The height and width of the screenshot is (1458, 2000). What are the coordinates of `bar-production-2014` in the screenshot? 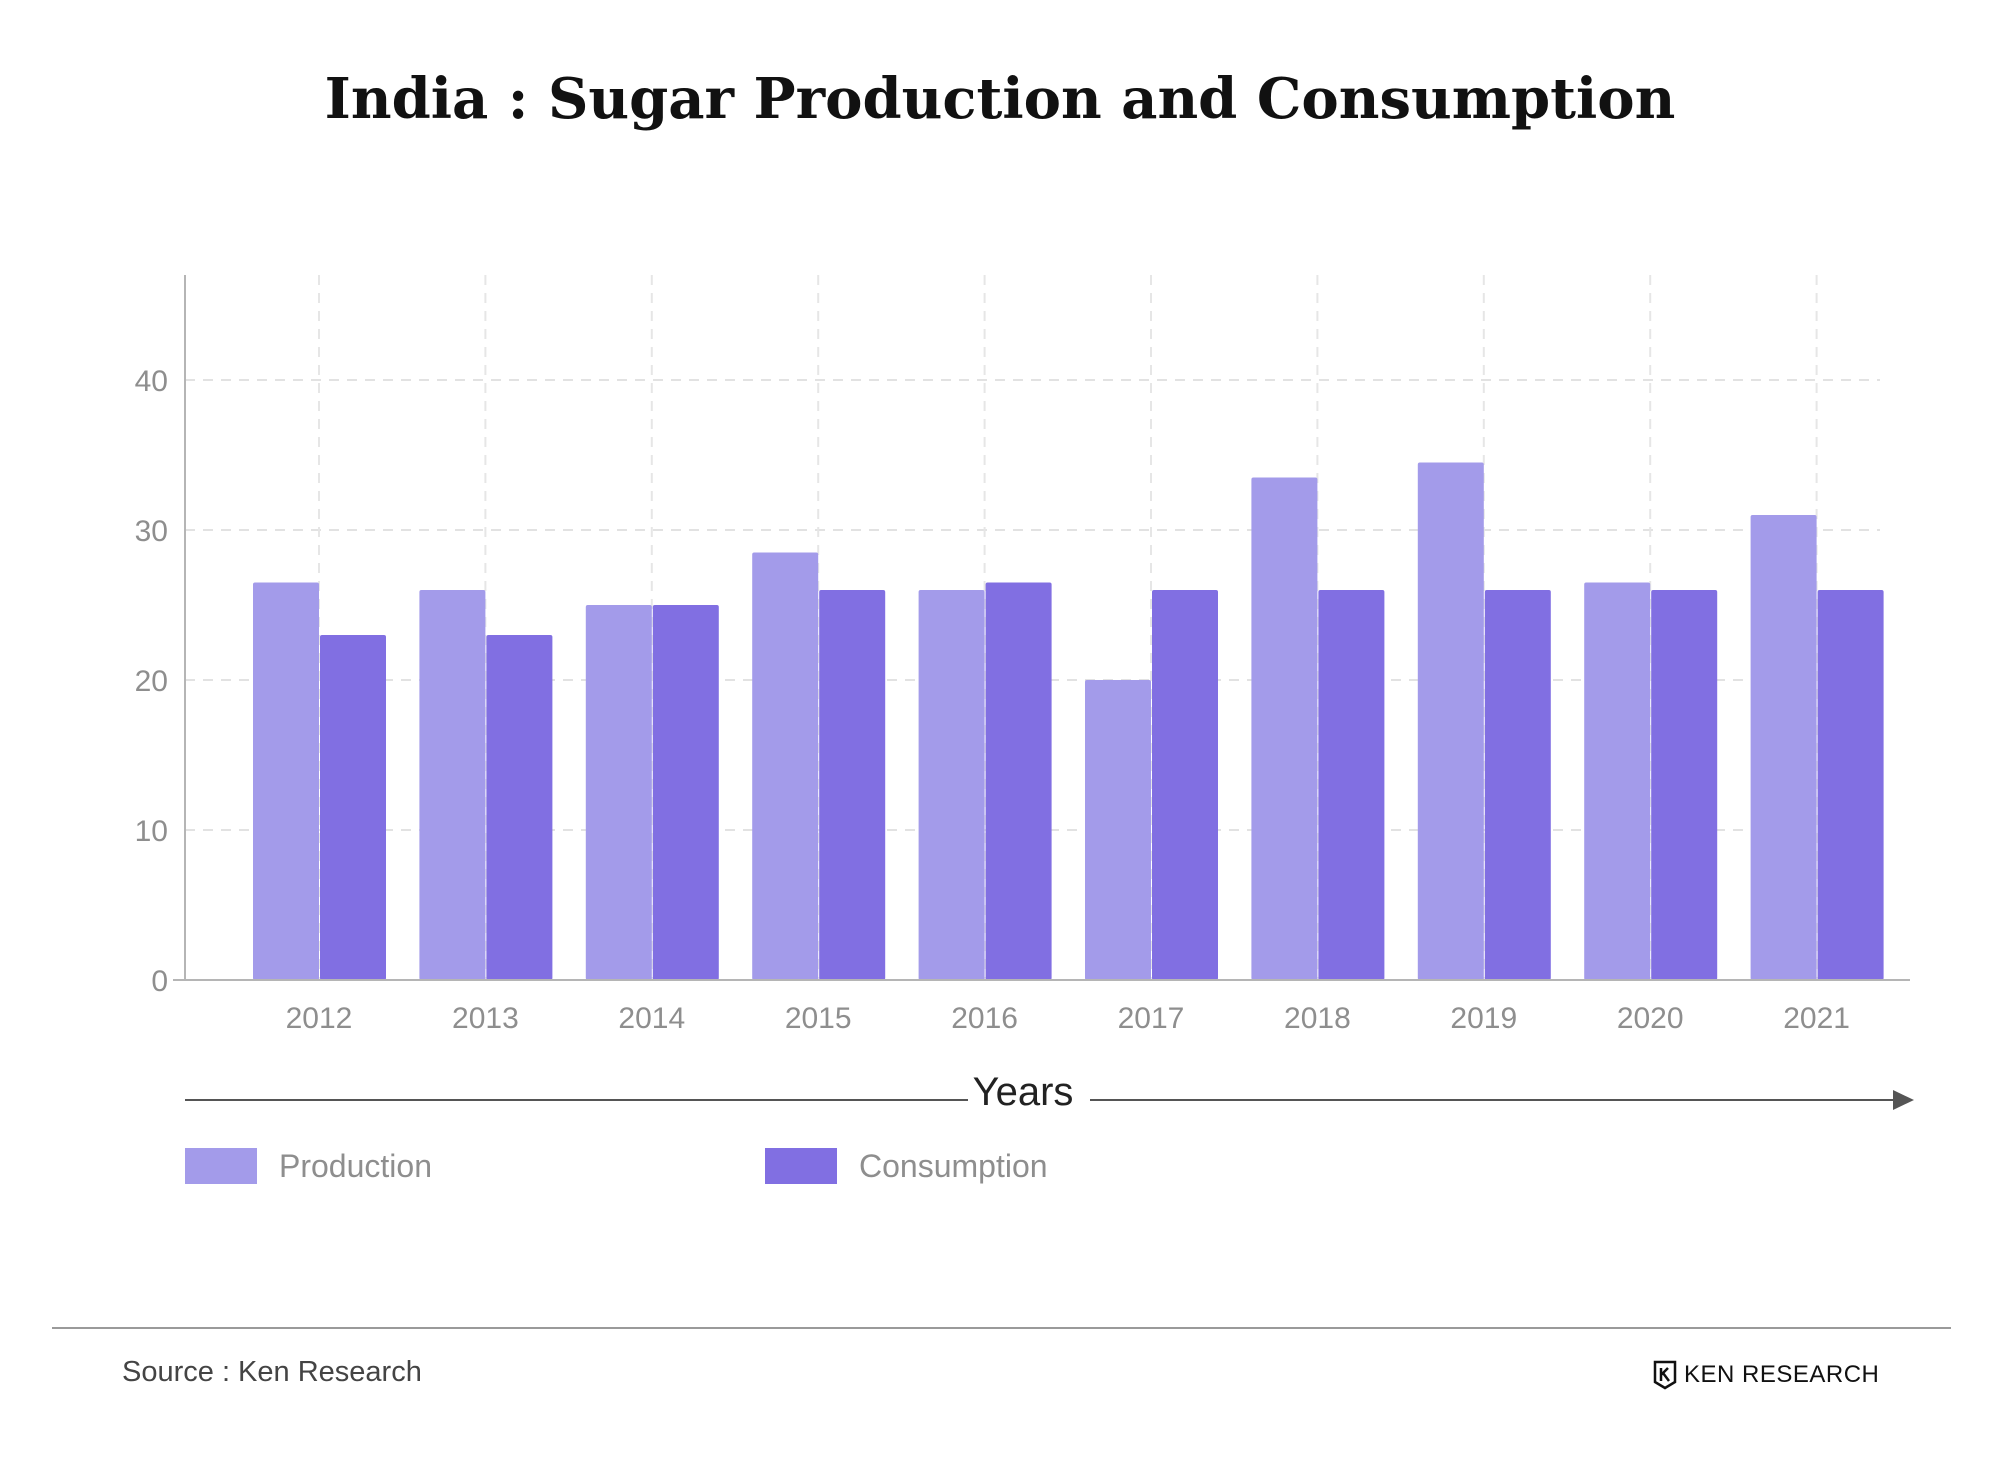 It's located at (618, 792).